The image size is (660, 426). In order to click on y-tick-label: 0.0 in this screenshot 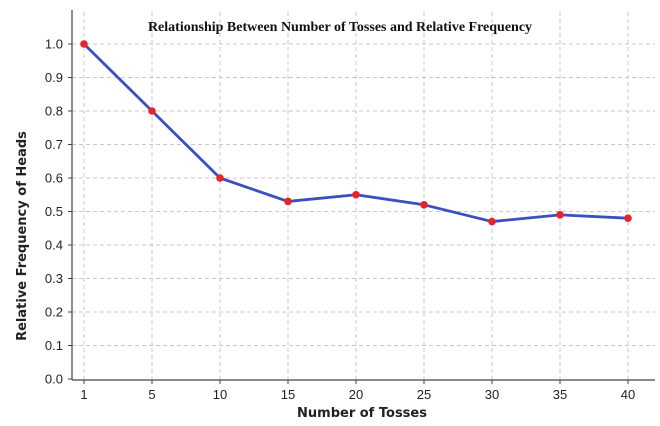, I will do `click(54, 379)`.